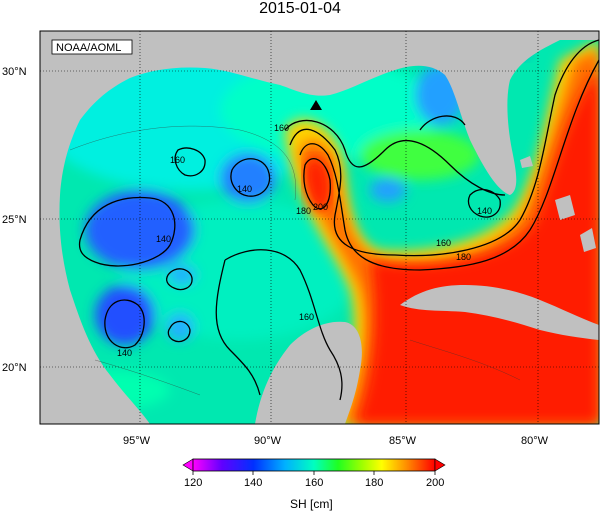 The height and width of the screenshot is (515, 600). What do you see at coordinates (268, 441) in the screenshot?
I see `lon-label: 90°W` at bounding box center [268, 441].